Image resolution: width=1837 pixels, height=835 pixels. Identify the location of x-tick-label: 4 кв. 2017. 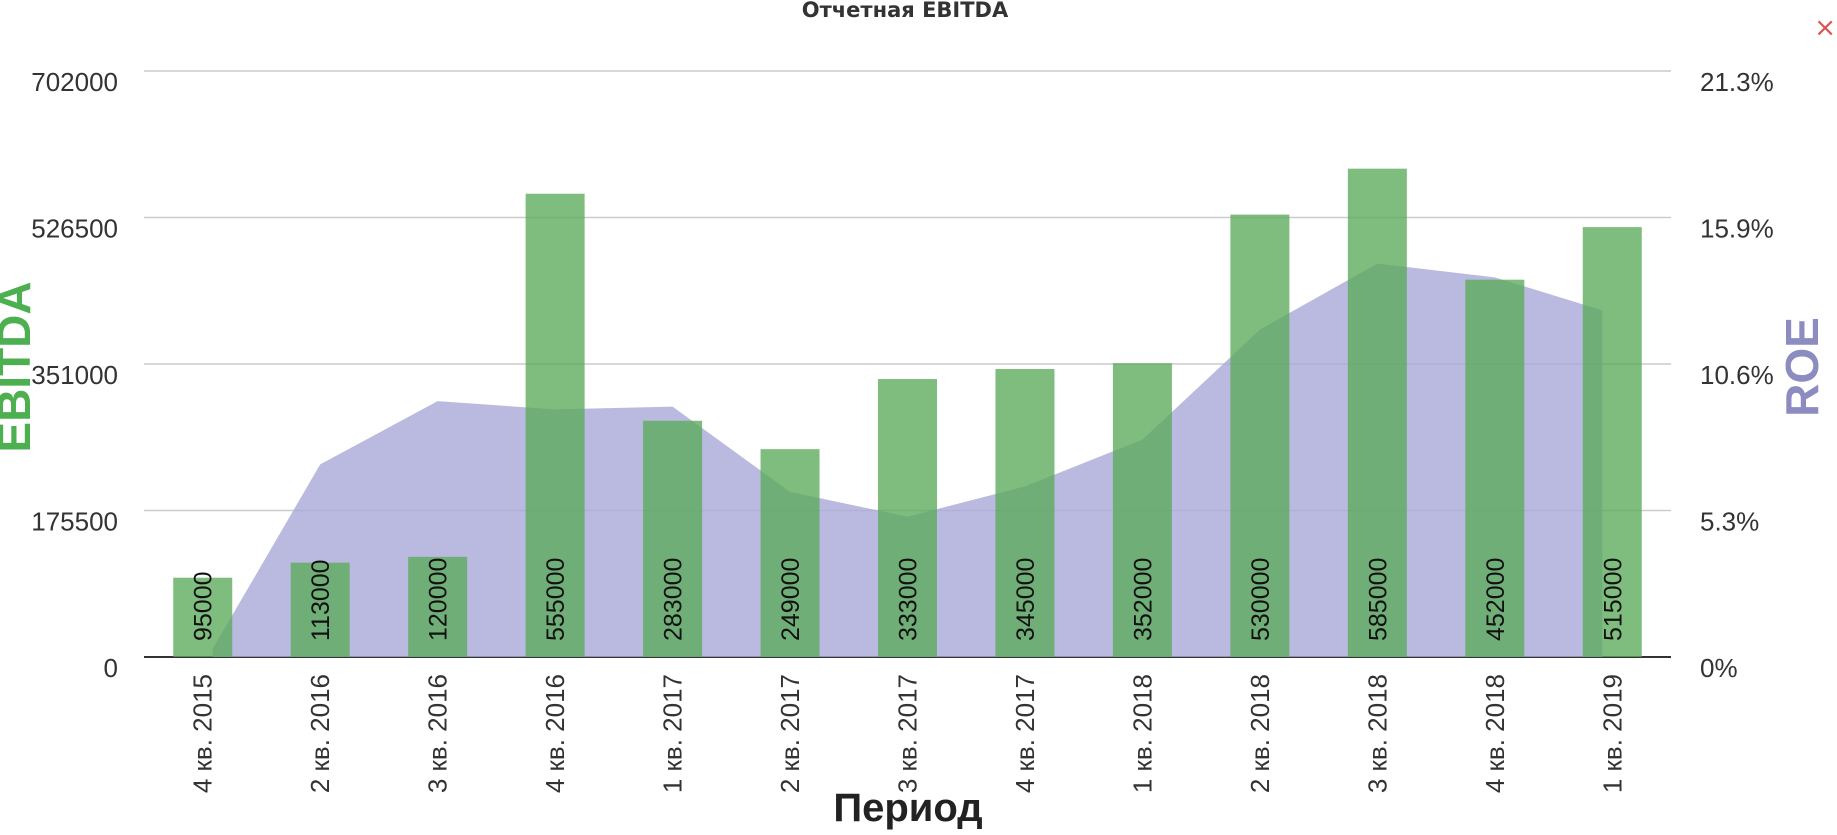
(1025, 733).